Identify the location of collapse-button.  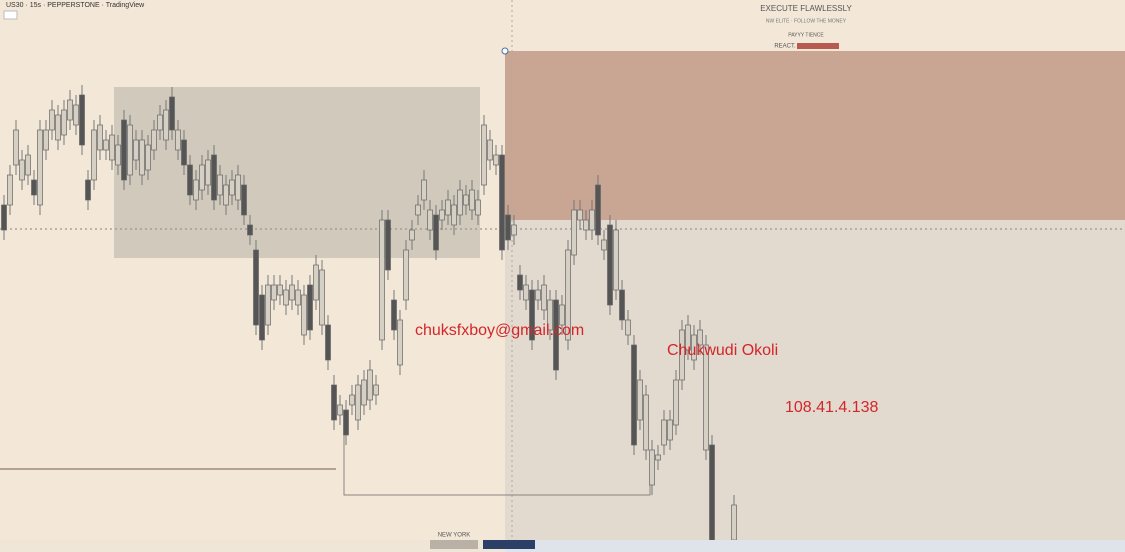
(10, 15).